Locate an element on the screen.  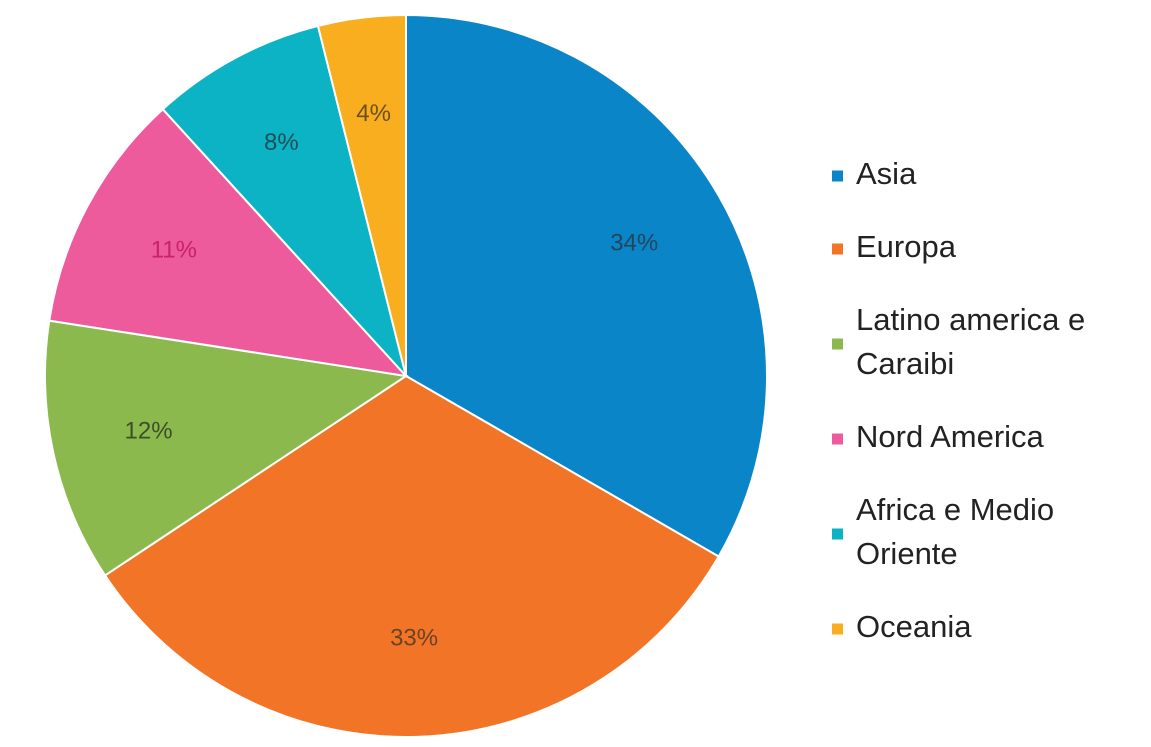
legend-item: Oceania is located at coordinates (902, 626).